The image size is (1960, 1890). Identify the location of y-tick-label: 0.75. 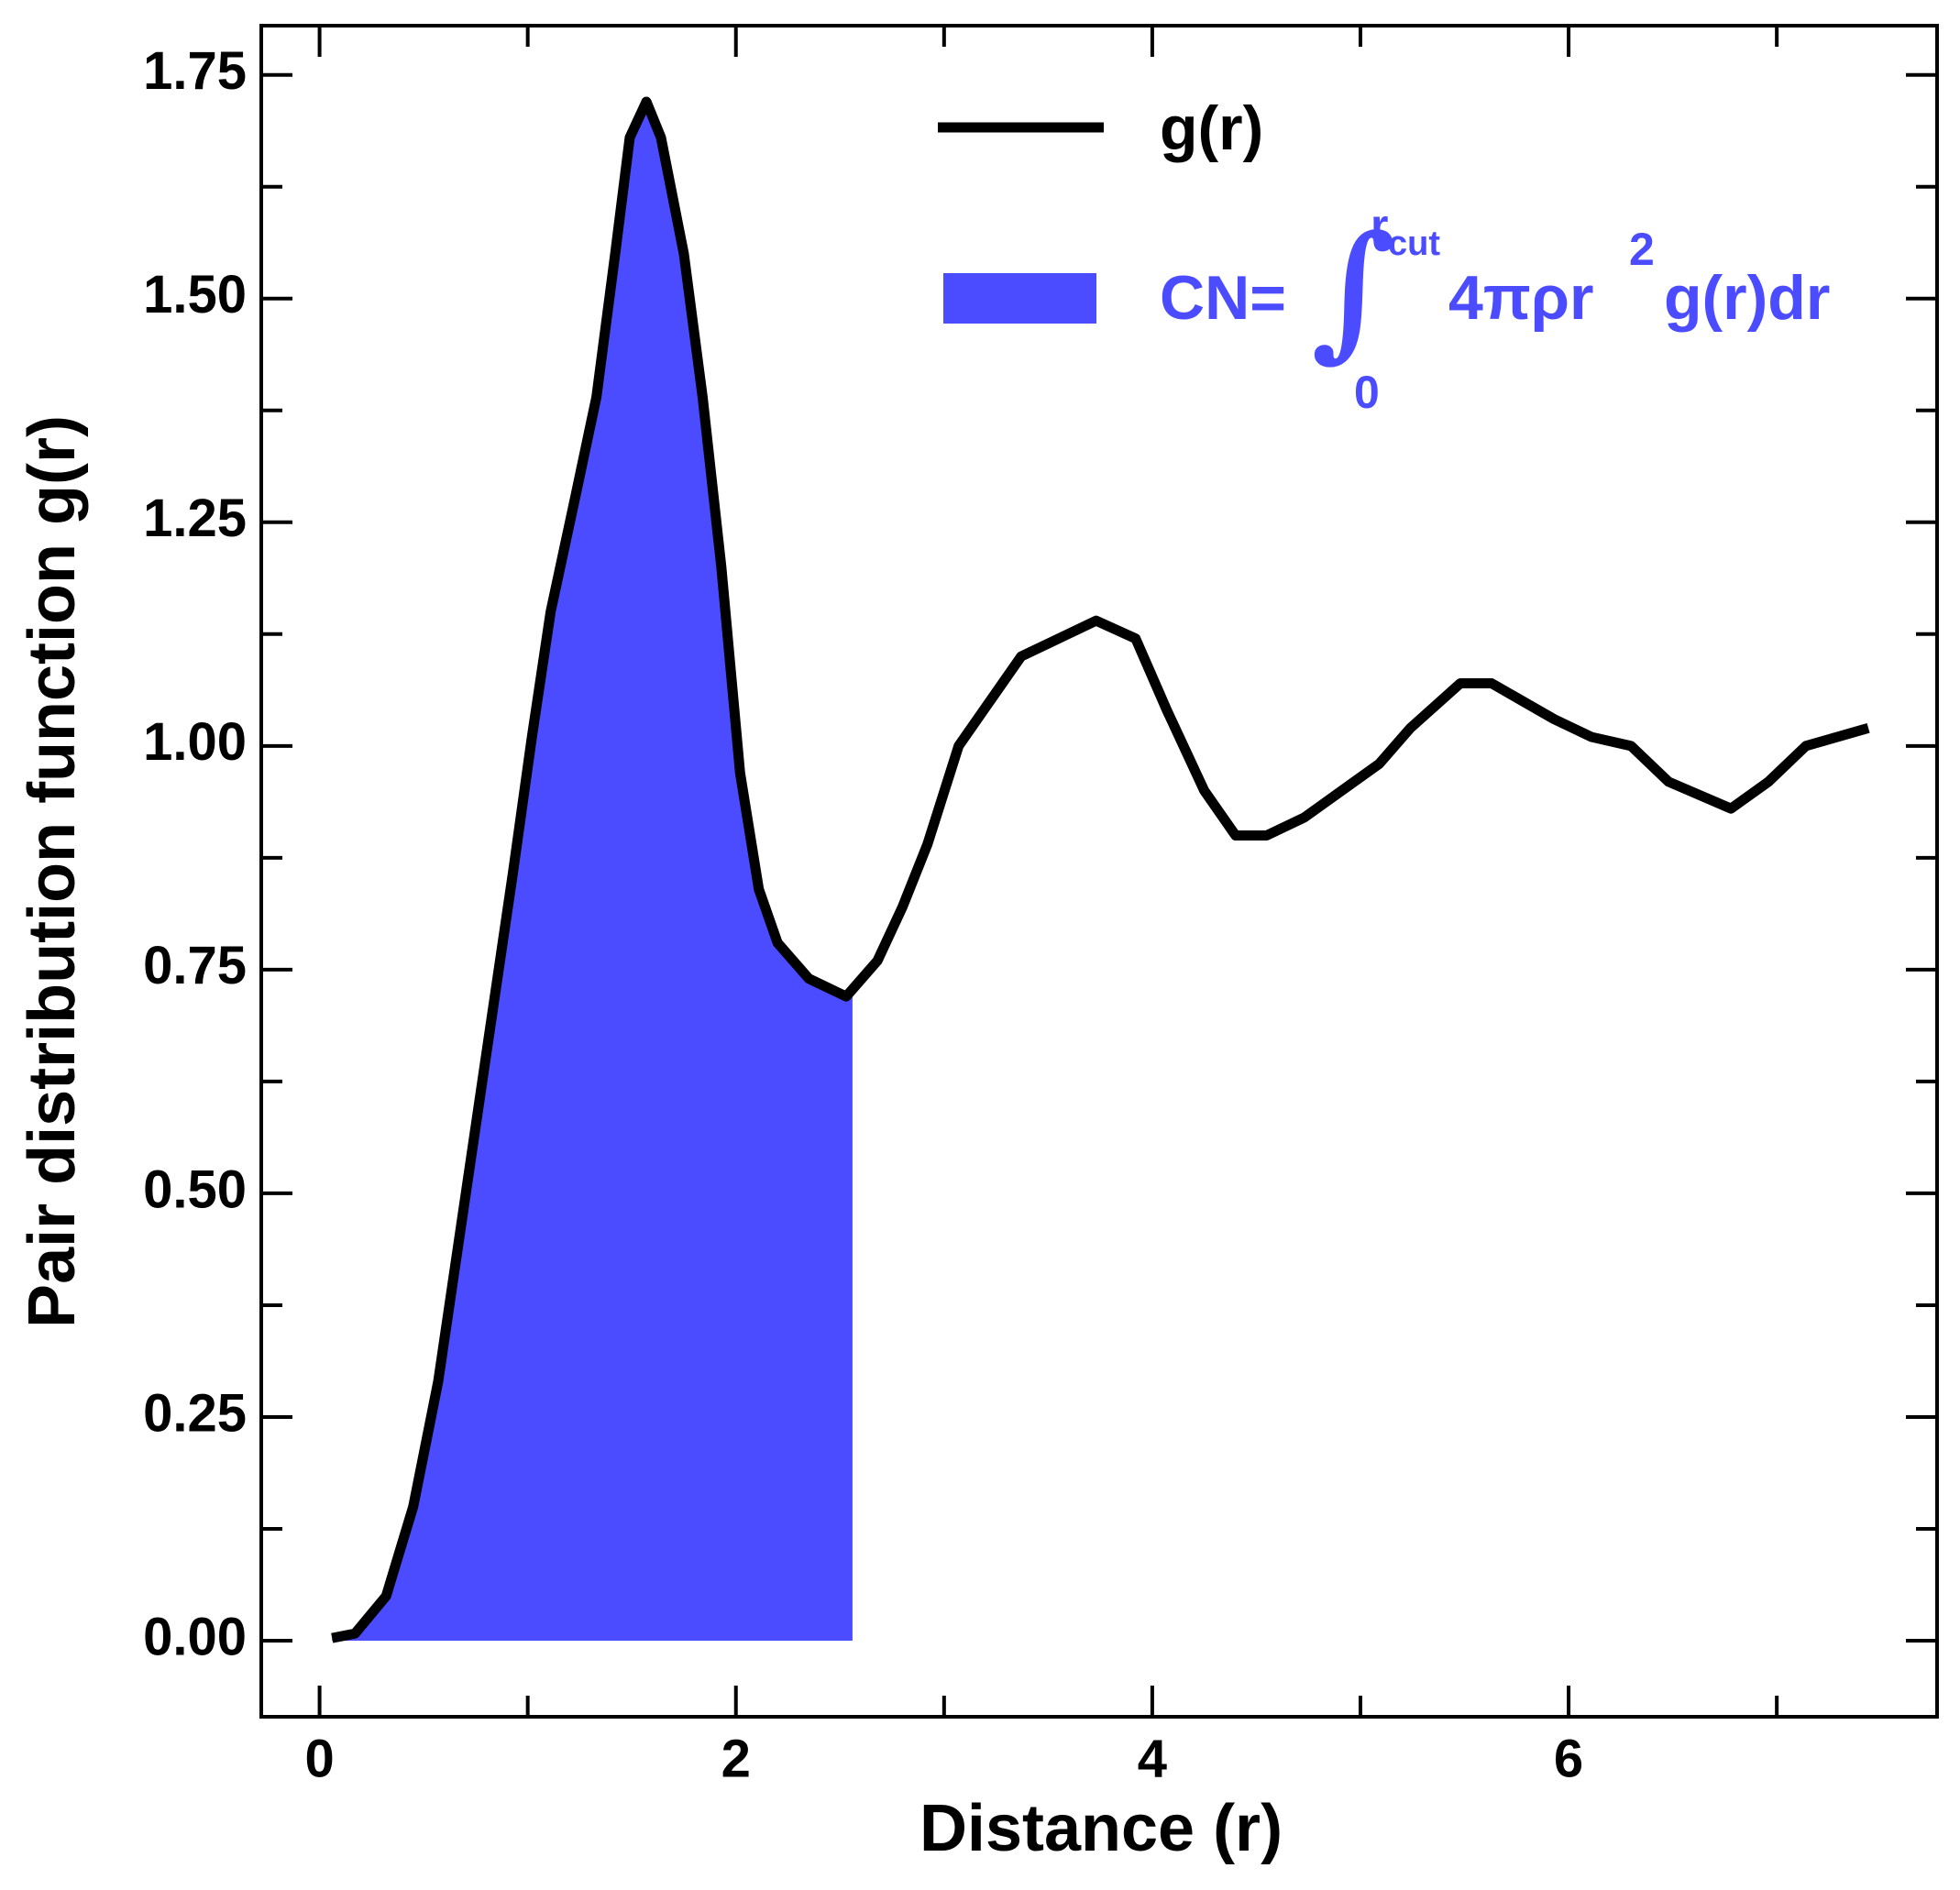
(195, 965).